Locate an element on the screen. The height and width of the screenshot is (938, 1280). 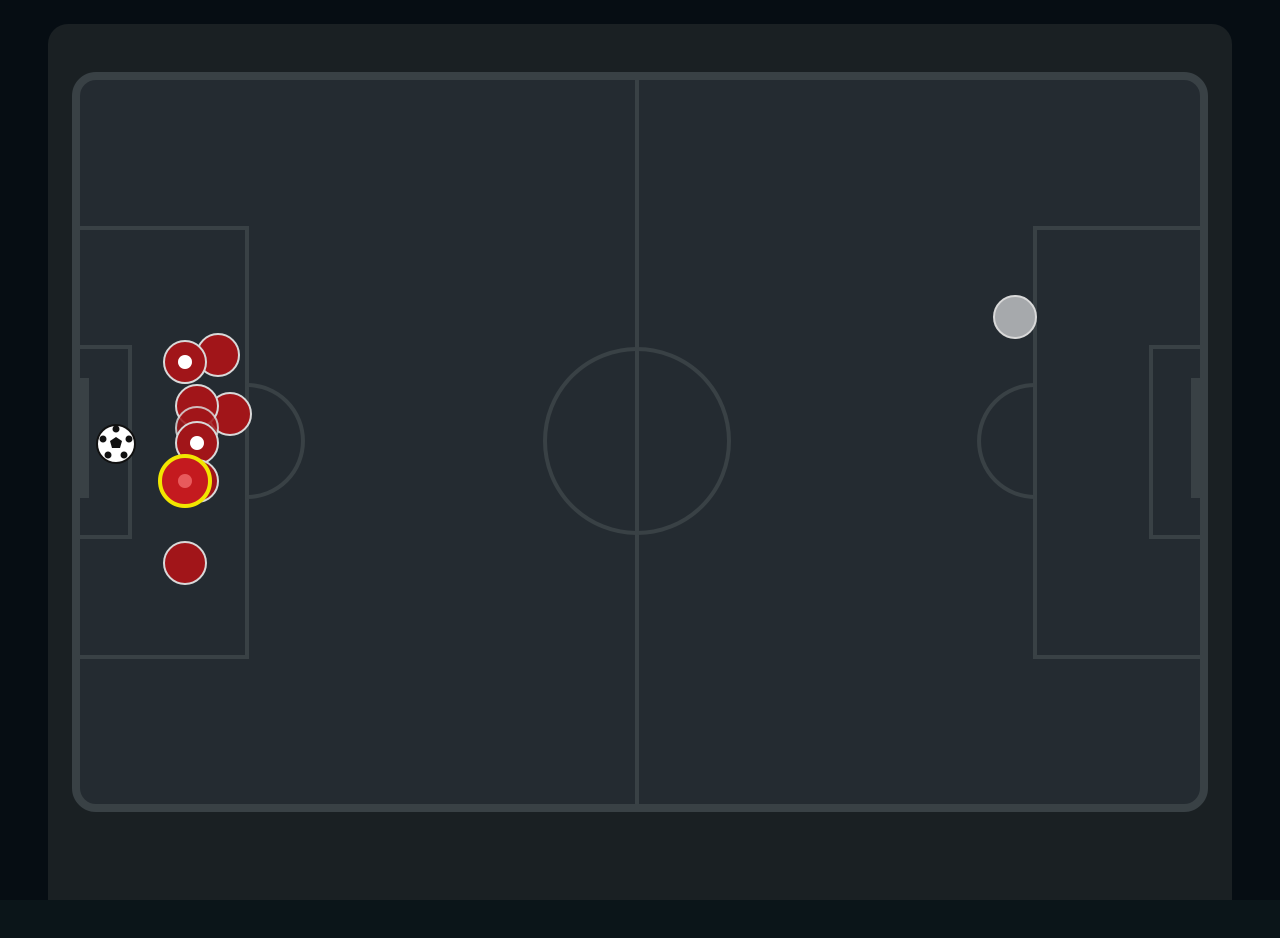
center-circle is located at coordinates (637, 441).